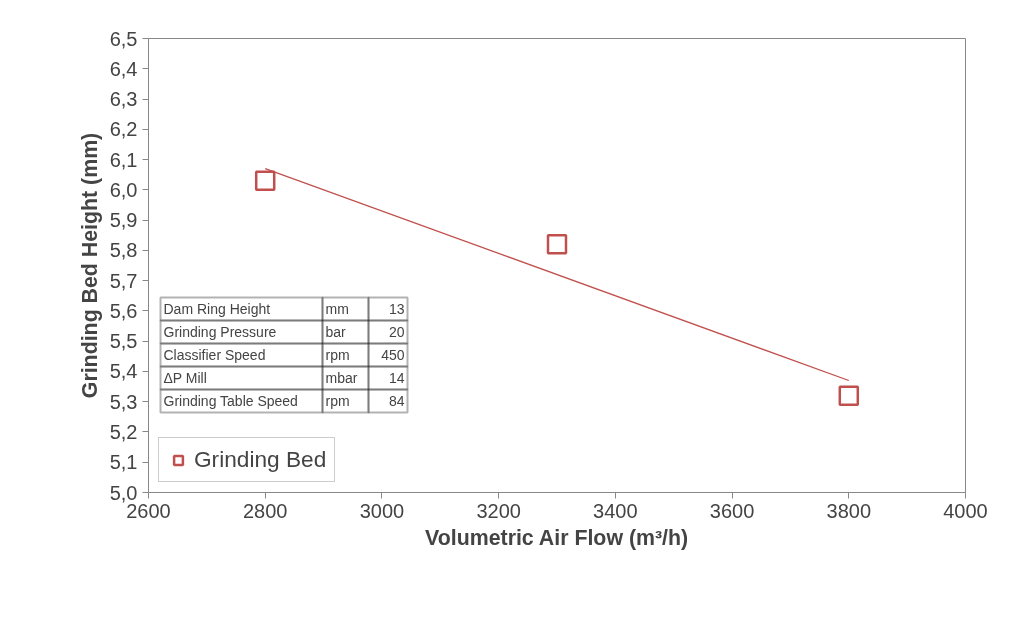 The image size is (1021, 617). What do you see at coordinates (396, 378) in the screenshot?
I see `annotation: 14` at bounding box center [396, 378].